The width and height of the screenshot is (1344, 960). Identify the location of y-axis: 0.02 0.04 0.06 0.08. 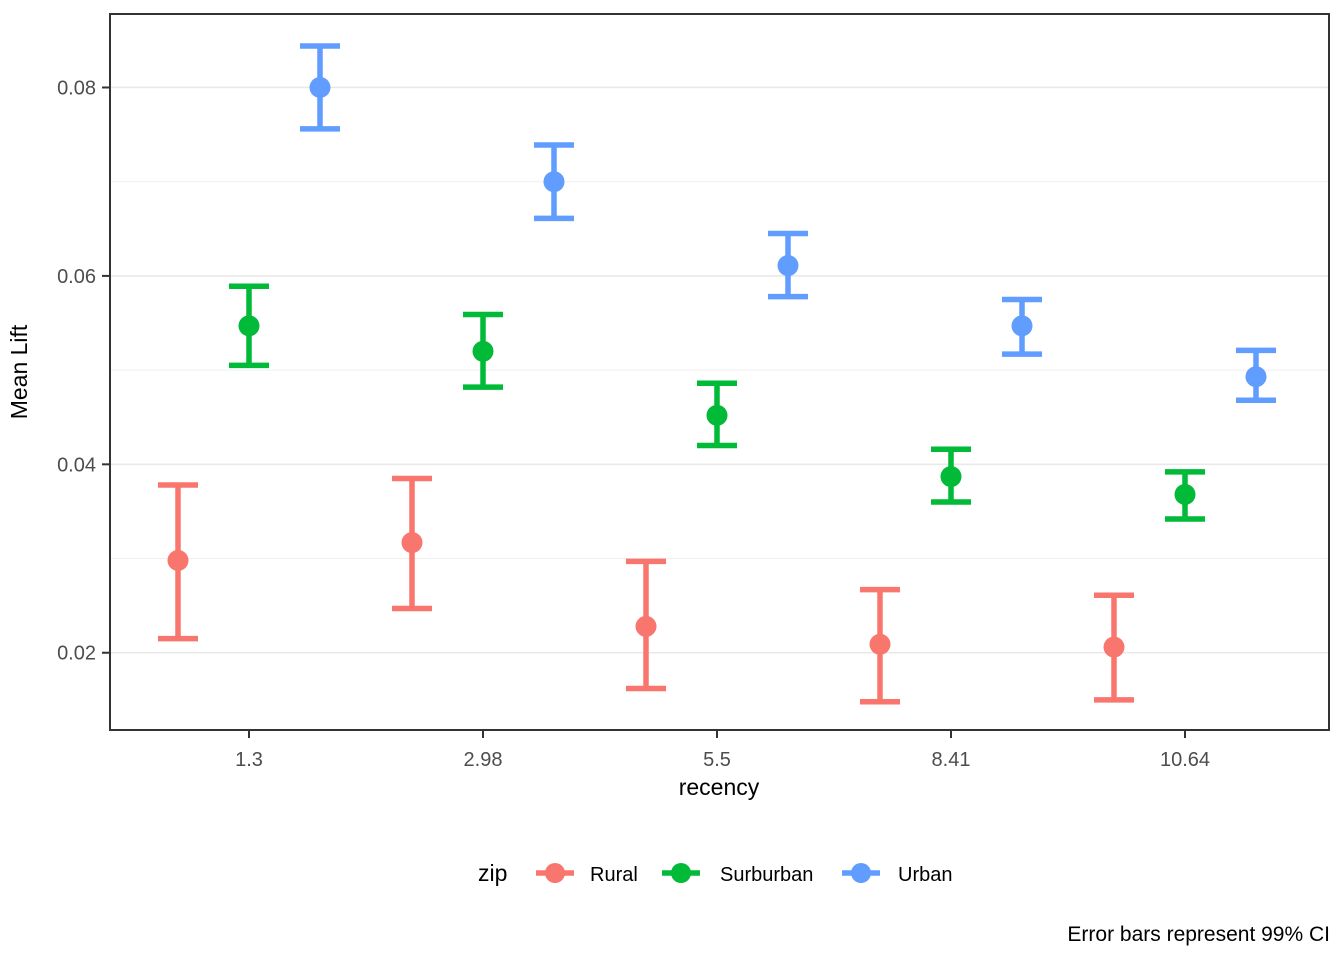
(83, 371).